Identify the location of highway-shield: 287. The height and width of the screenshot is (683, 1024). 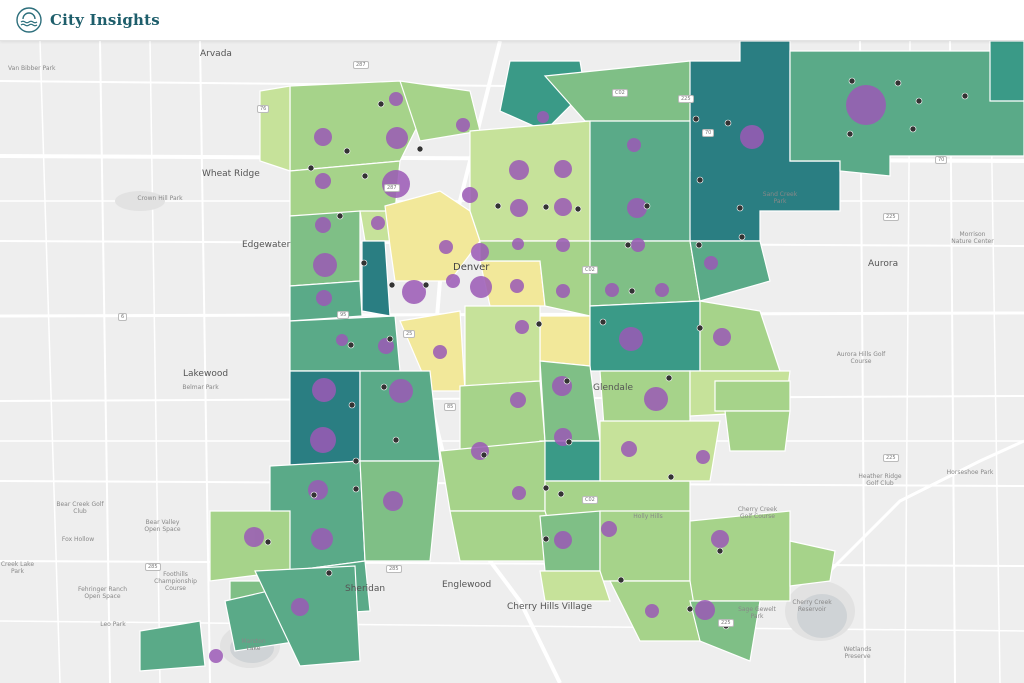
(392, 188).